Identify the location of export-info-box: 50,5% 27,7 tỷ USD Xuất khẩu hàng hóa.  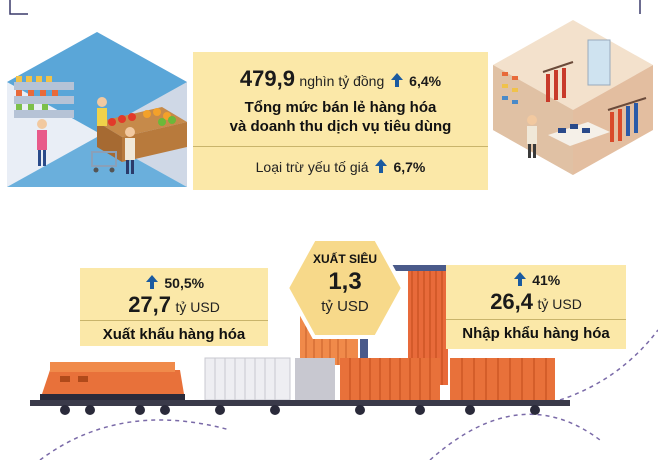
(174, 307).